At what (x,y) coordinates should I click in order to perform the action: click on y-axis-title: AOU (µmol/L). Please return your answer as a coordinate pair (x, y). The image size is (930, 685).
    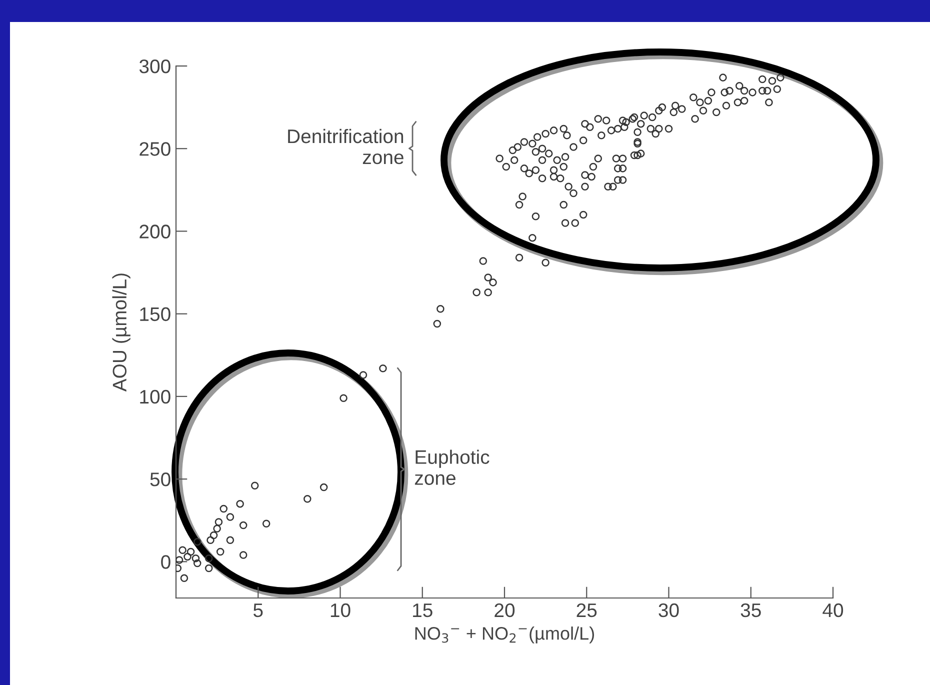
    Looking at the image, I should click on (121, 333).